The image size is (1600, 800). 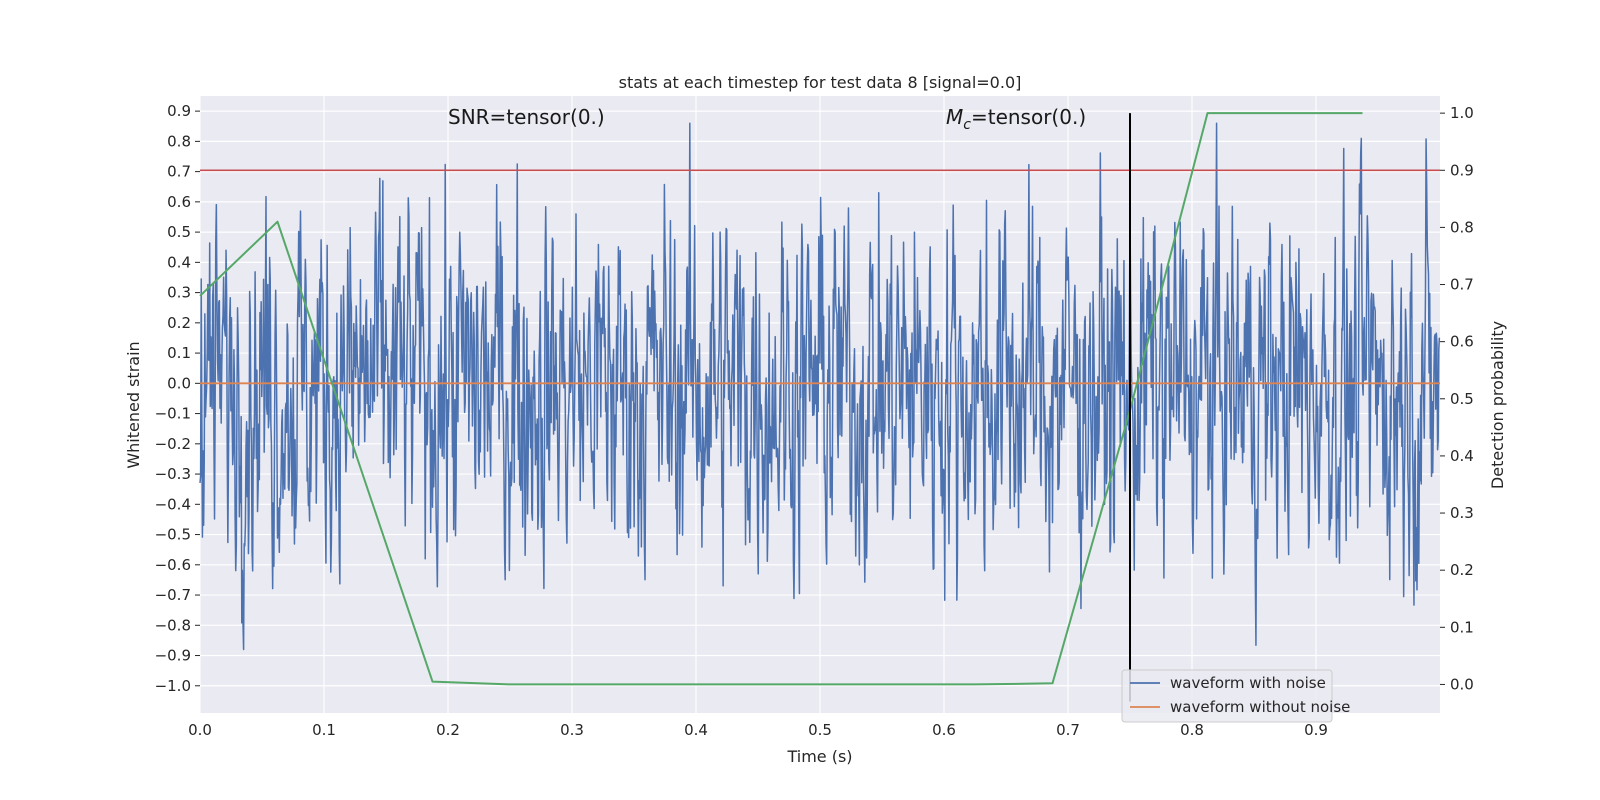 I want to click on x-ticks: 0.0 0.1 0.2 0.3 0.4 0.5 0.6 0.7 0.8 0.9, so click(x=758, y=730).